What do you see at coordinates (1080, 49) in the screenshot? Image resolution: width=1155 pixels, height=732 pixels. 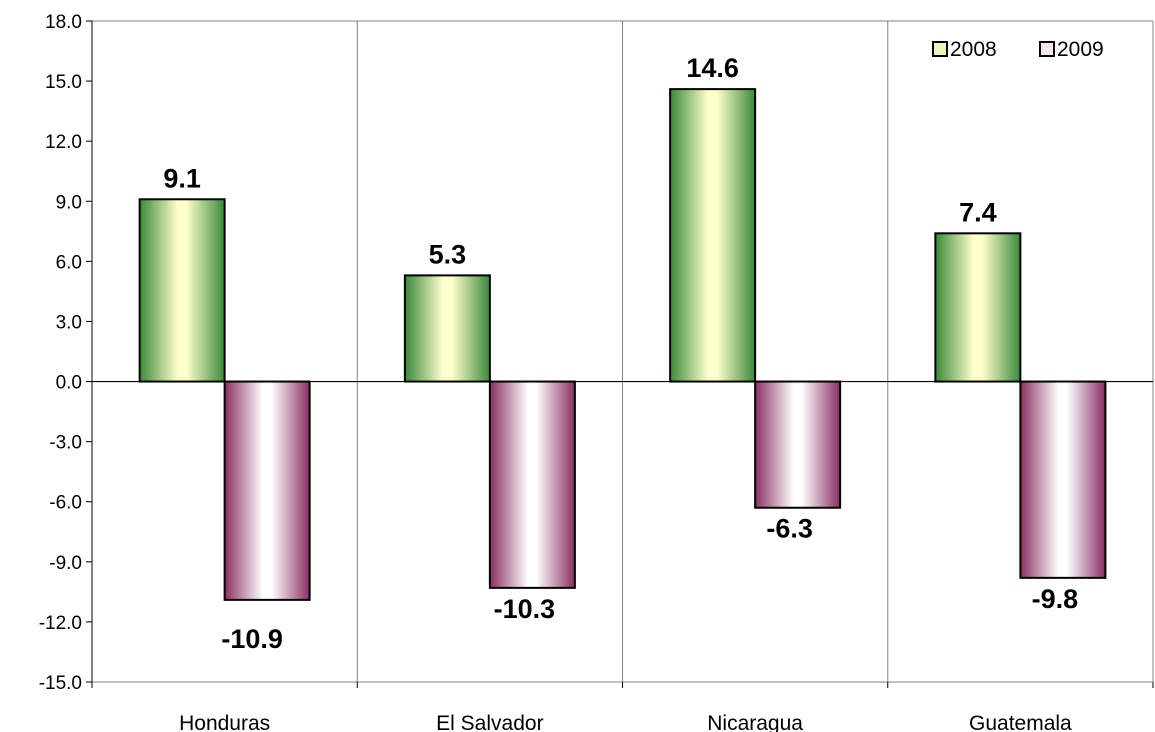 I see `legend-label-2009: 2009` at bounding box center [1080, 49].